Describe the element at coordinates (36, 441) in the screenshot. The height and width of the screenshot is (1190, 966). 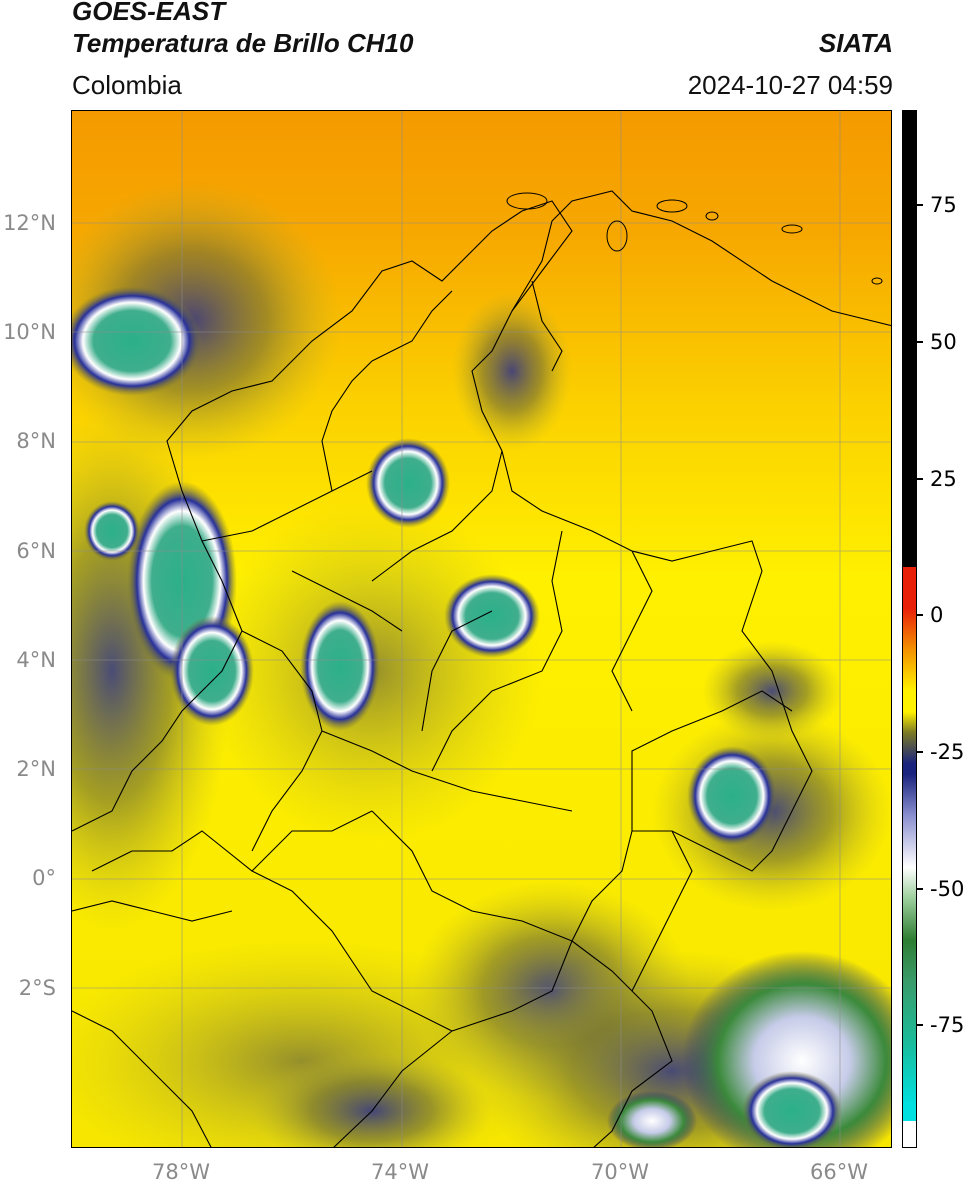
I see `lat-label: 8°N` at that location.